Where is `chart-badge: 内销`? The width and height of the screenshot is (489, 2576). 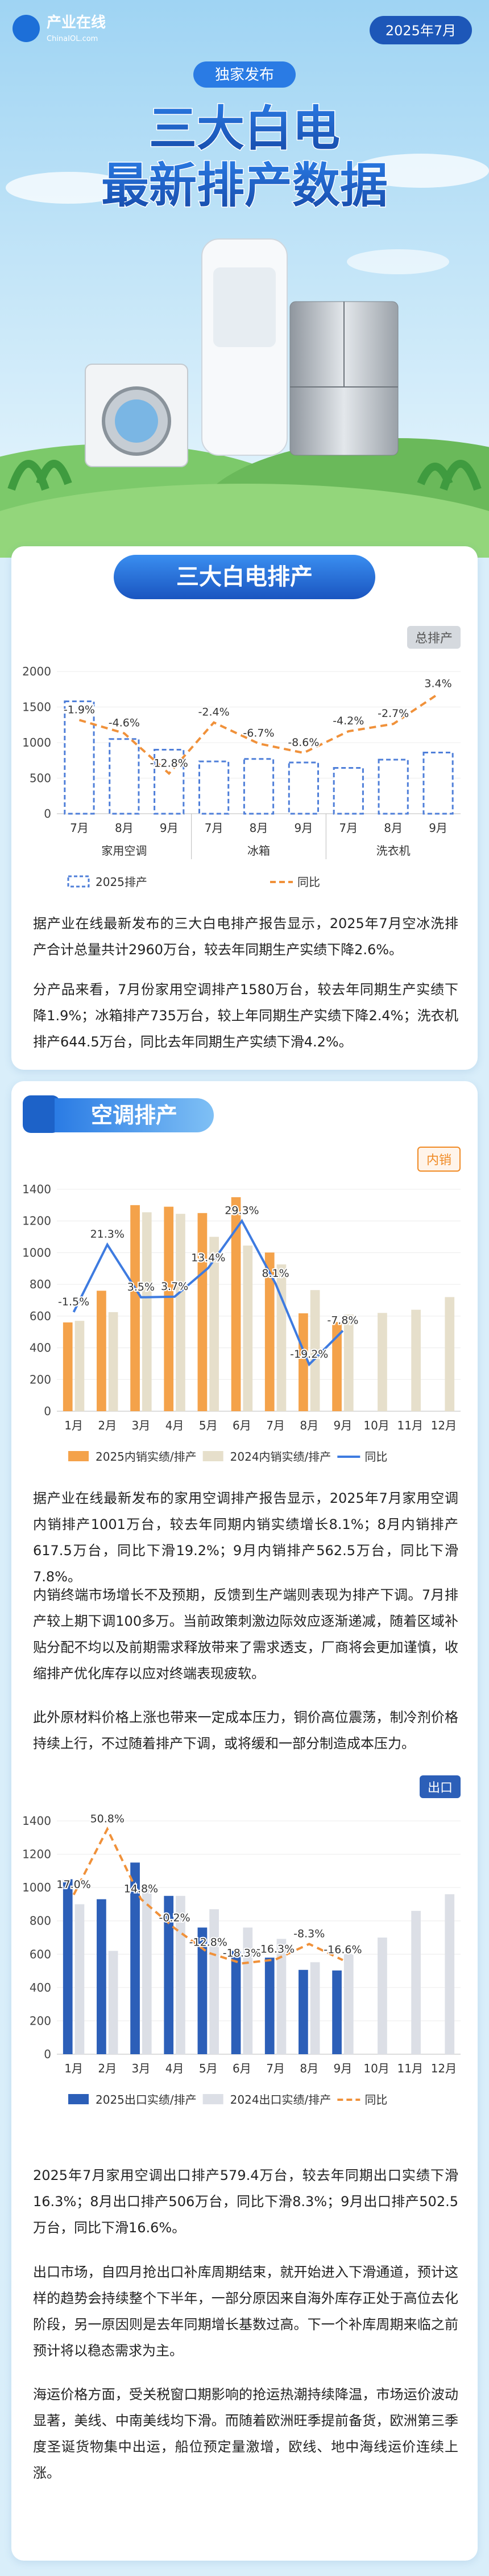 chart-badge: 内销 is located at coordinates (439, 1159).